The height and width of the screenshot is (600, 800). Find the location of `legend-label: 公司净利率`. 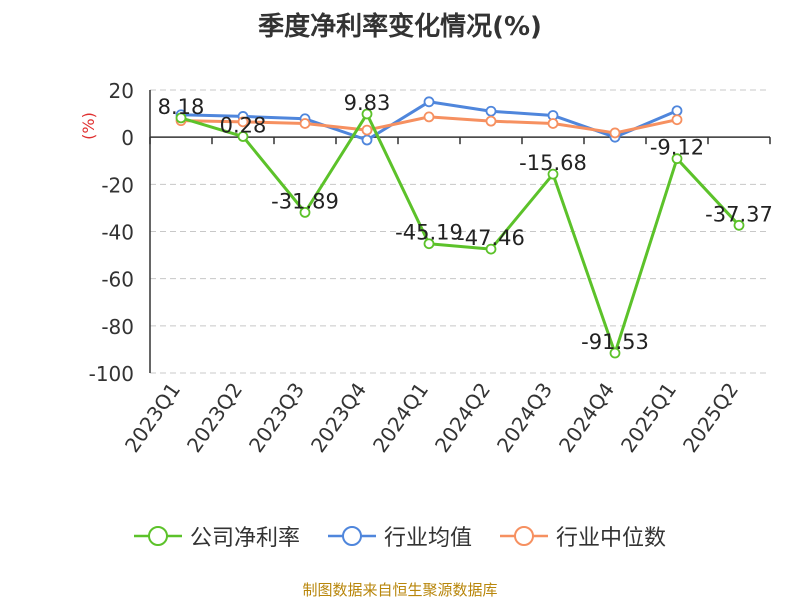

legend-label: 公司净利率 is located at coordinates (244, 538).